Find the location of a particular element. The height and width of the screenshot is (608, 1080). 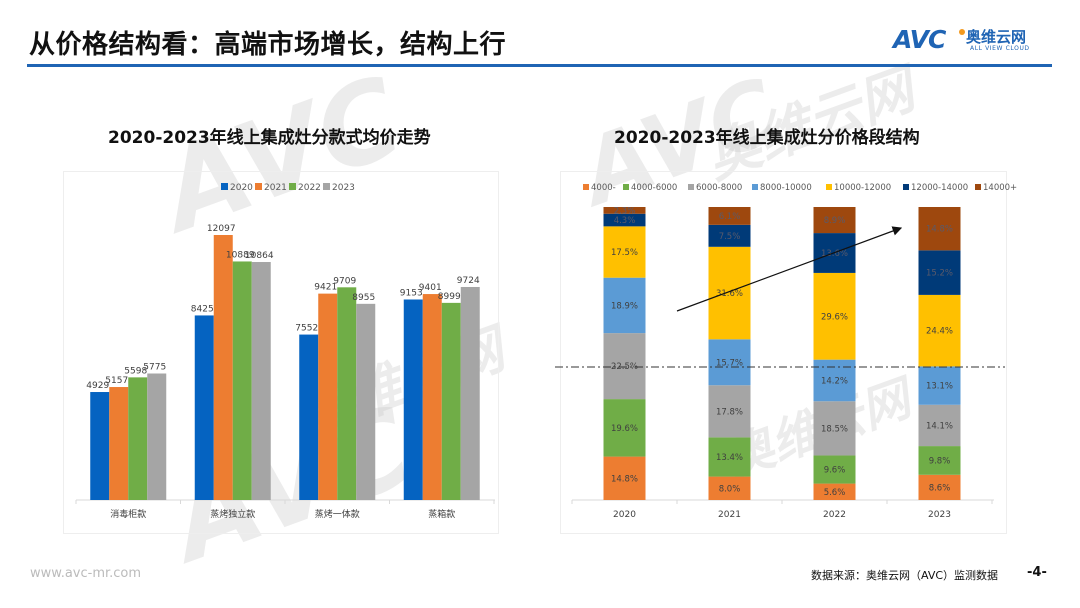

data-label: 24.4% is located at coordinates (939, 332).